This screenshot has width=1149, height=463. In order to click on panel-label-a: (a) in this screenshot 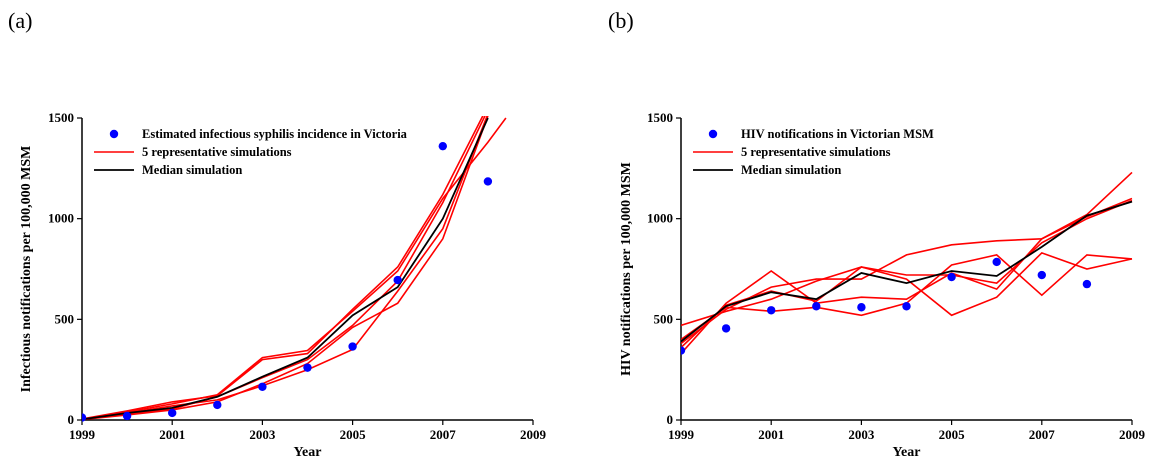, I will do `click(20, 20)`.